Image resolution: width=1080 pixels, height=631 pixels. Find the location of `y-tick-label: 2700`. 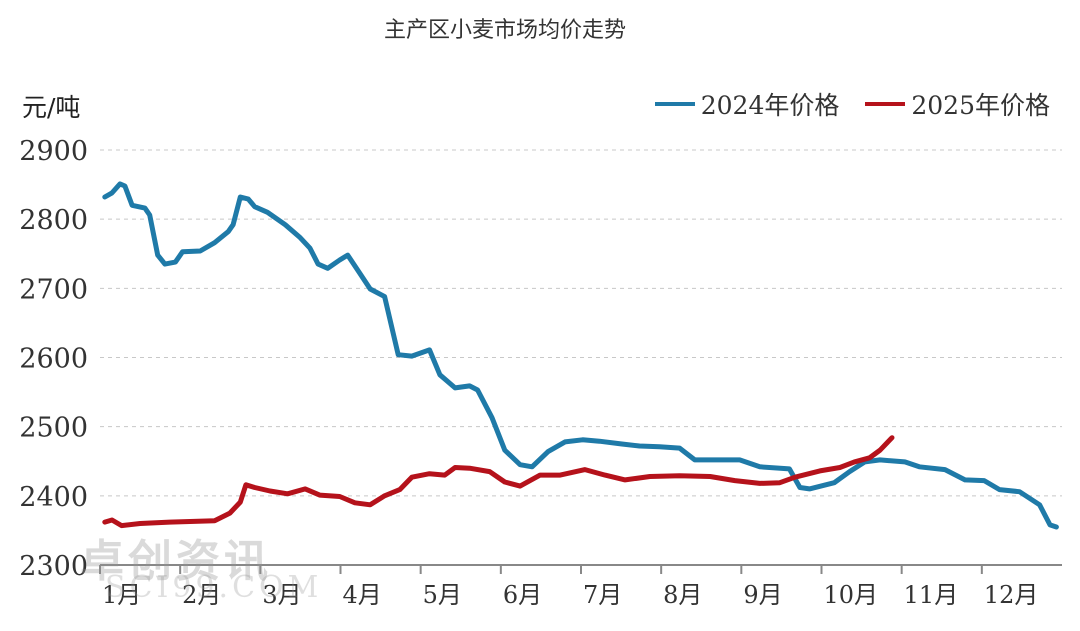

y-tick-label: 2700 is located at coordinates (53, 289).